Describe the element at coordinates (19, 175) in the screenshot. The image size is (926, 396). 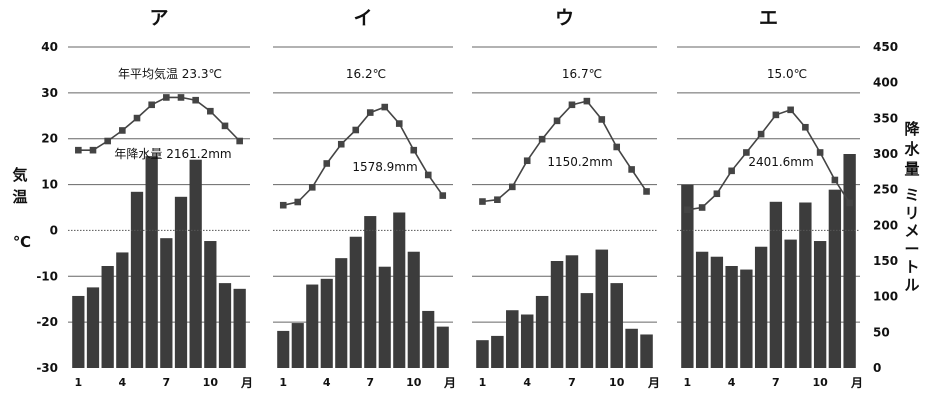
I see `left-axis-label-char: 気` at that location.